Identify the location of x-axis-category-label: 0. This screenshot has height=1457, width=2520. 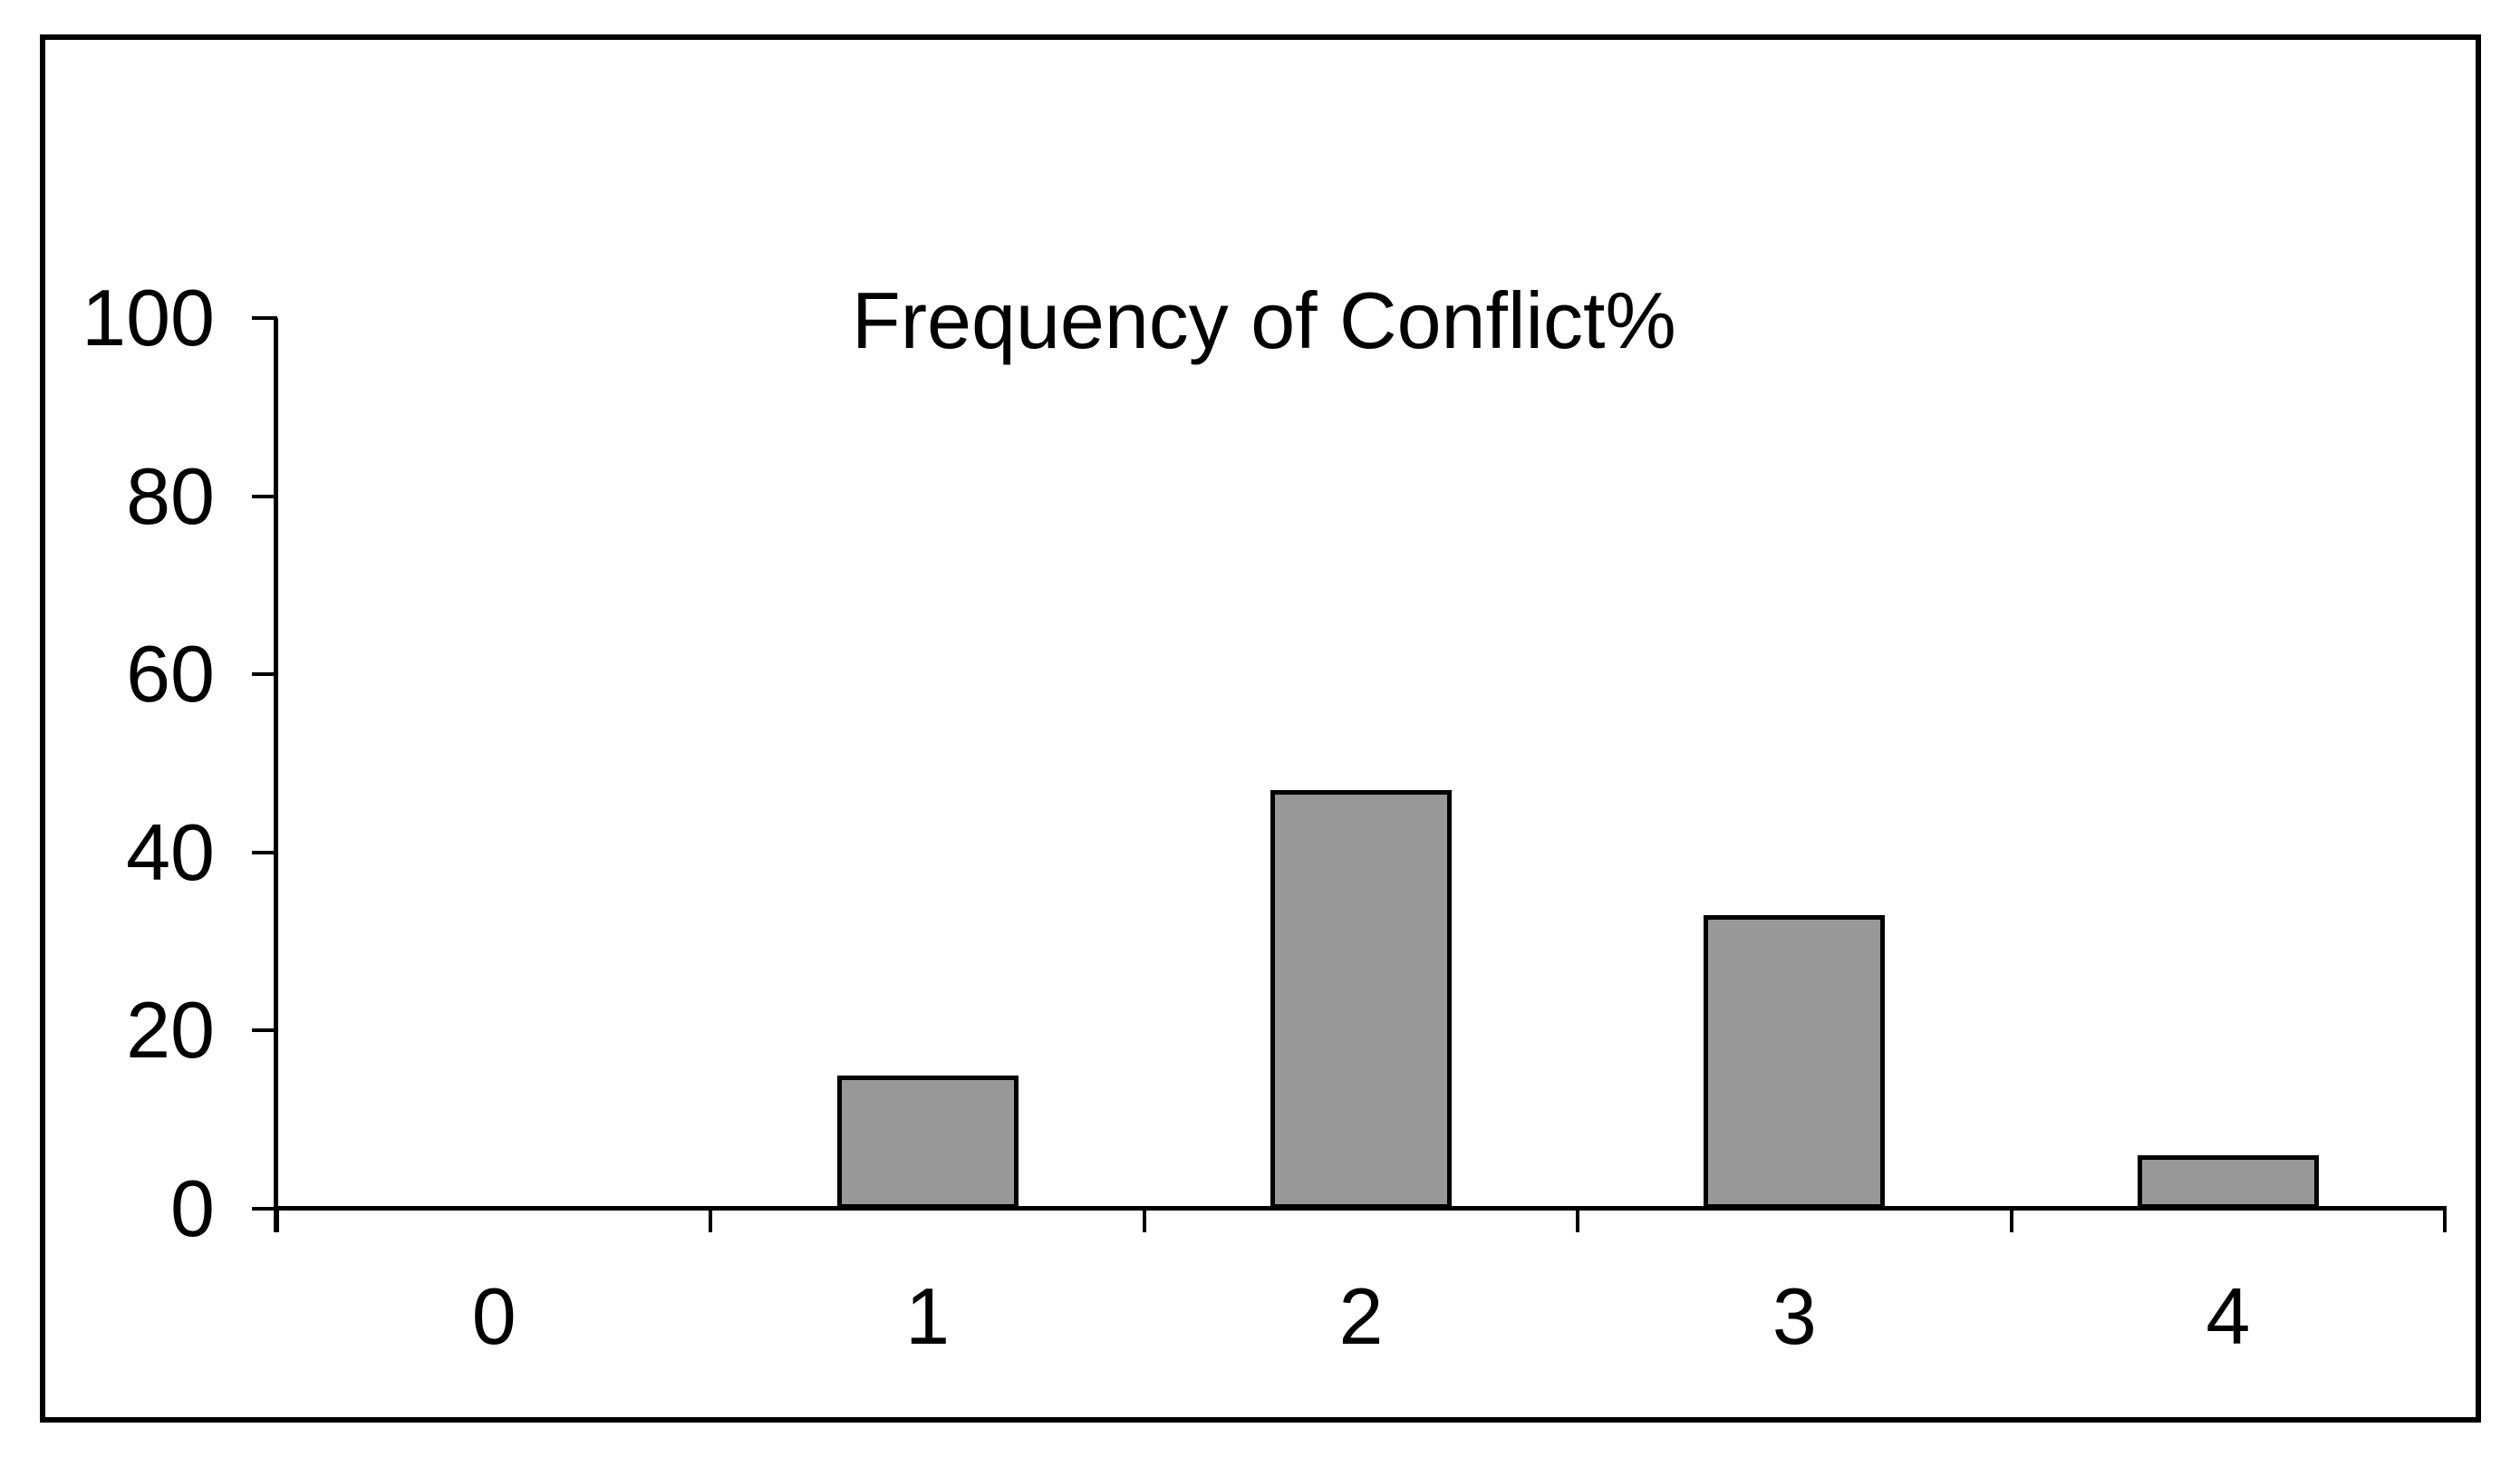
(494, 1316).